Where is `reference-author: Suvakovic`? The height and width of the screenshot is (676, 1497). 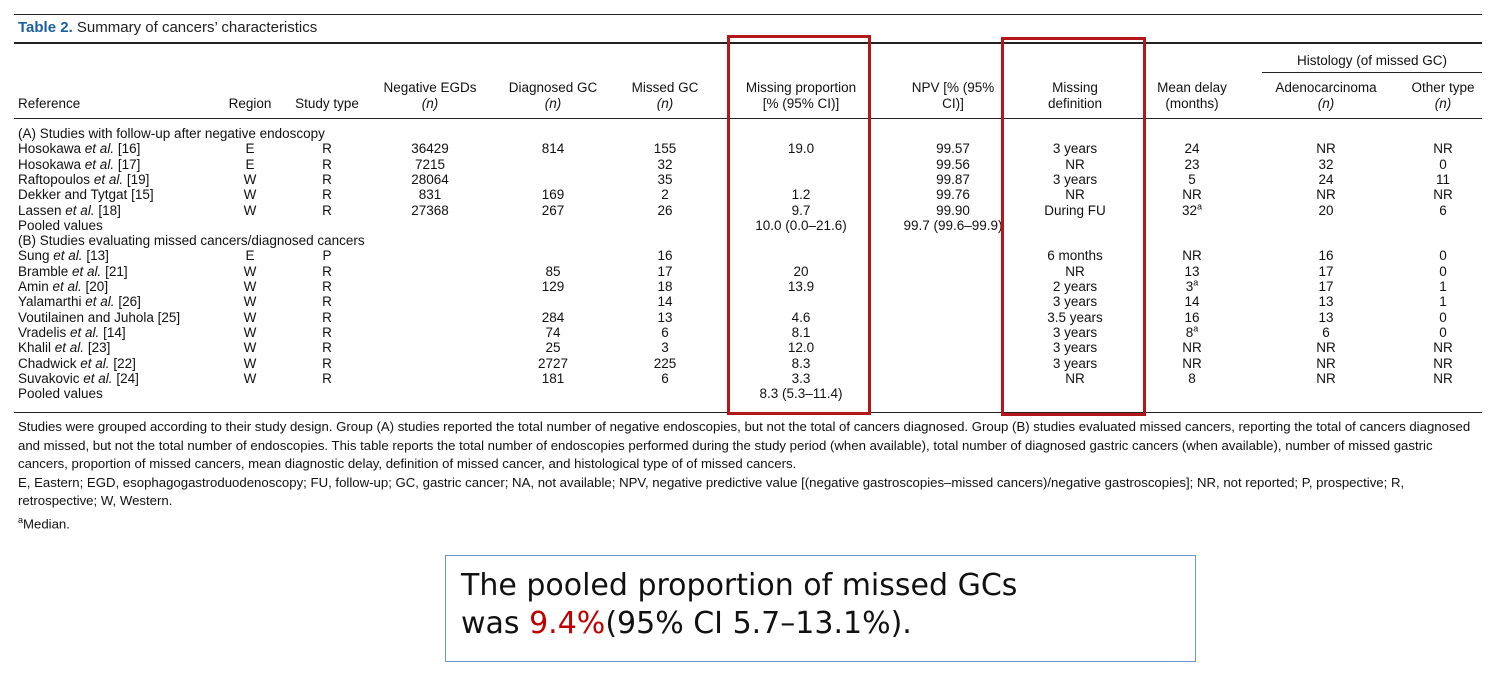
reference-author: Suvakovic is located at coordinates (51, 378).